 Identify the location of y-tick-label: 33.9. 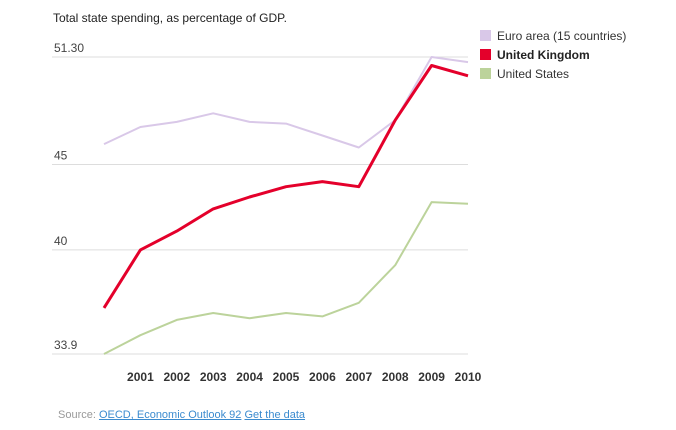
(66, 345).